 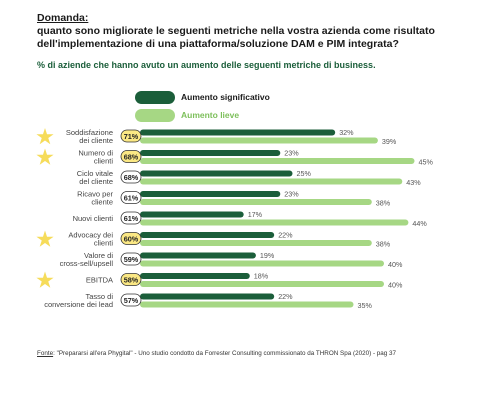 What do you see at coordinates (99, 296) in the screenshot?
I see `category-label: Tasso di` at bounding box center [99, 296].